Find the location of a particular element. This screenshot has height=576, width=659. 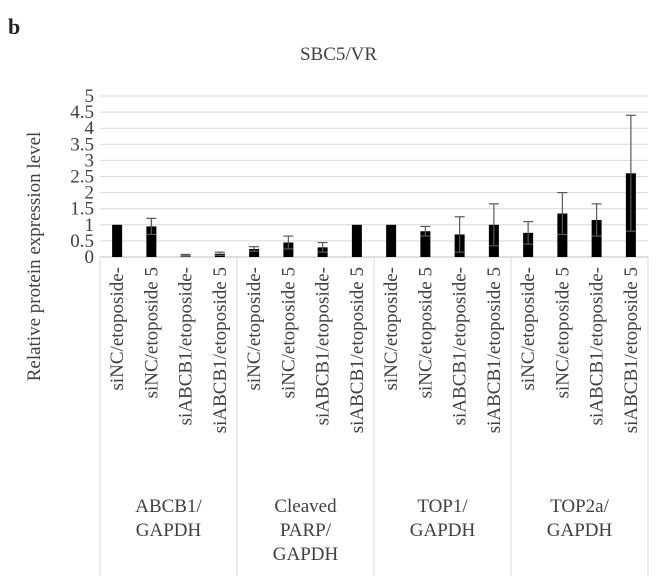

group-label: Cleaved is located at coordinates (305, 506).